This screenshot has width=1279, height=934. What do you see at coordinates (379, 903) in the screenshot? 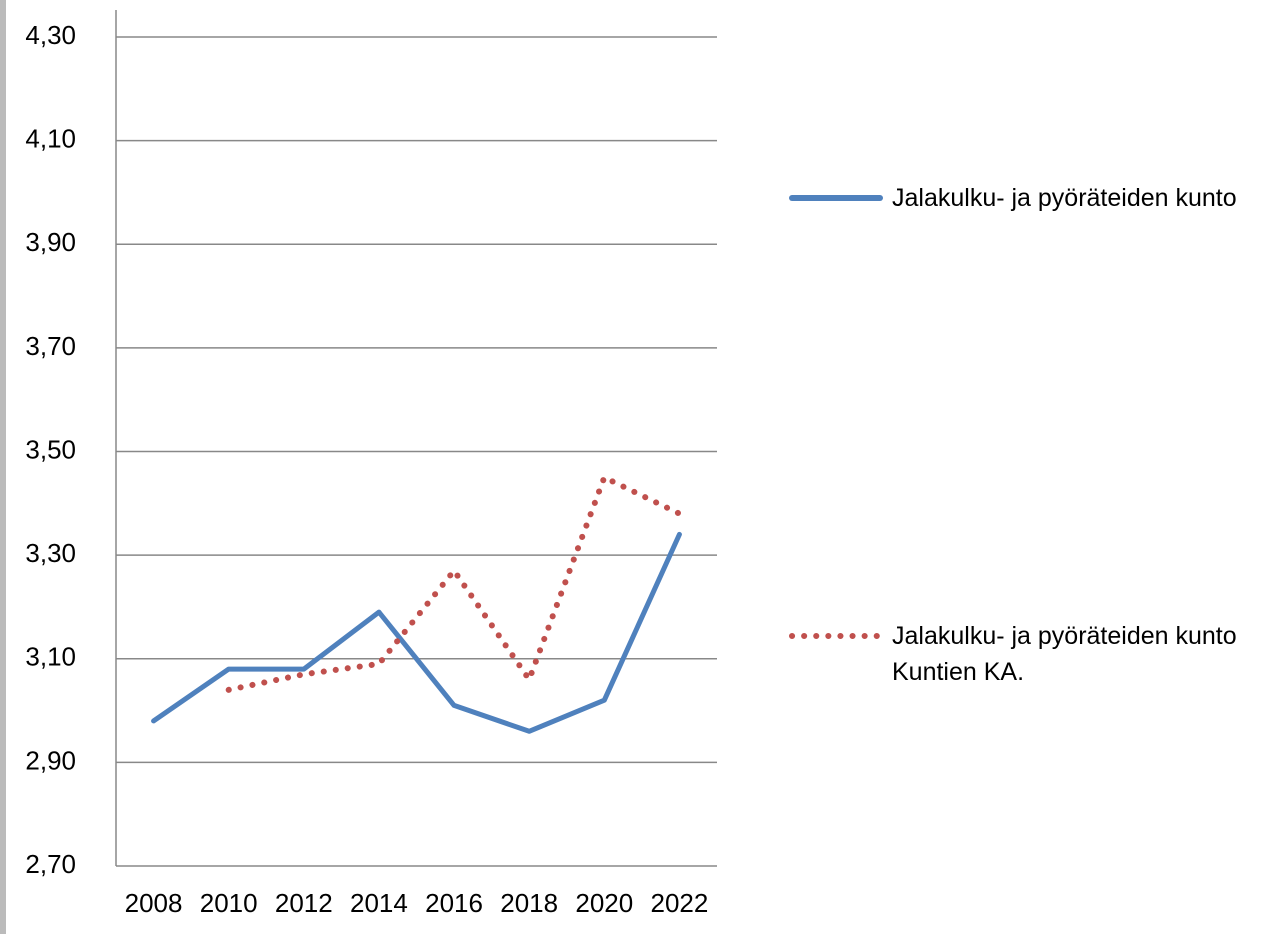
I see `x-tick-label: 2014` at bounding box center [379, 903].